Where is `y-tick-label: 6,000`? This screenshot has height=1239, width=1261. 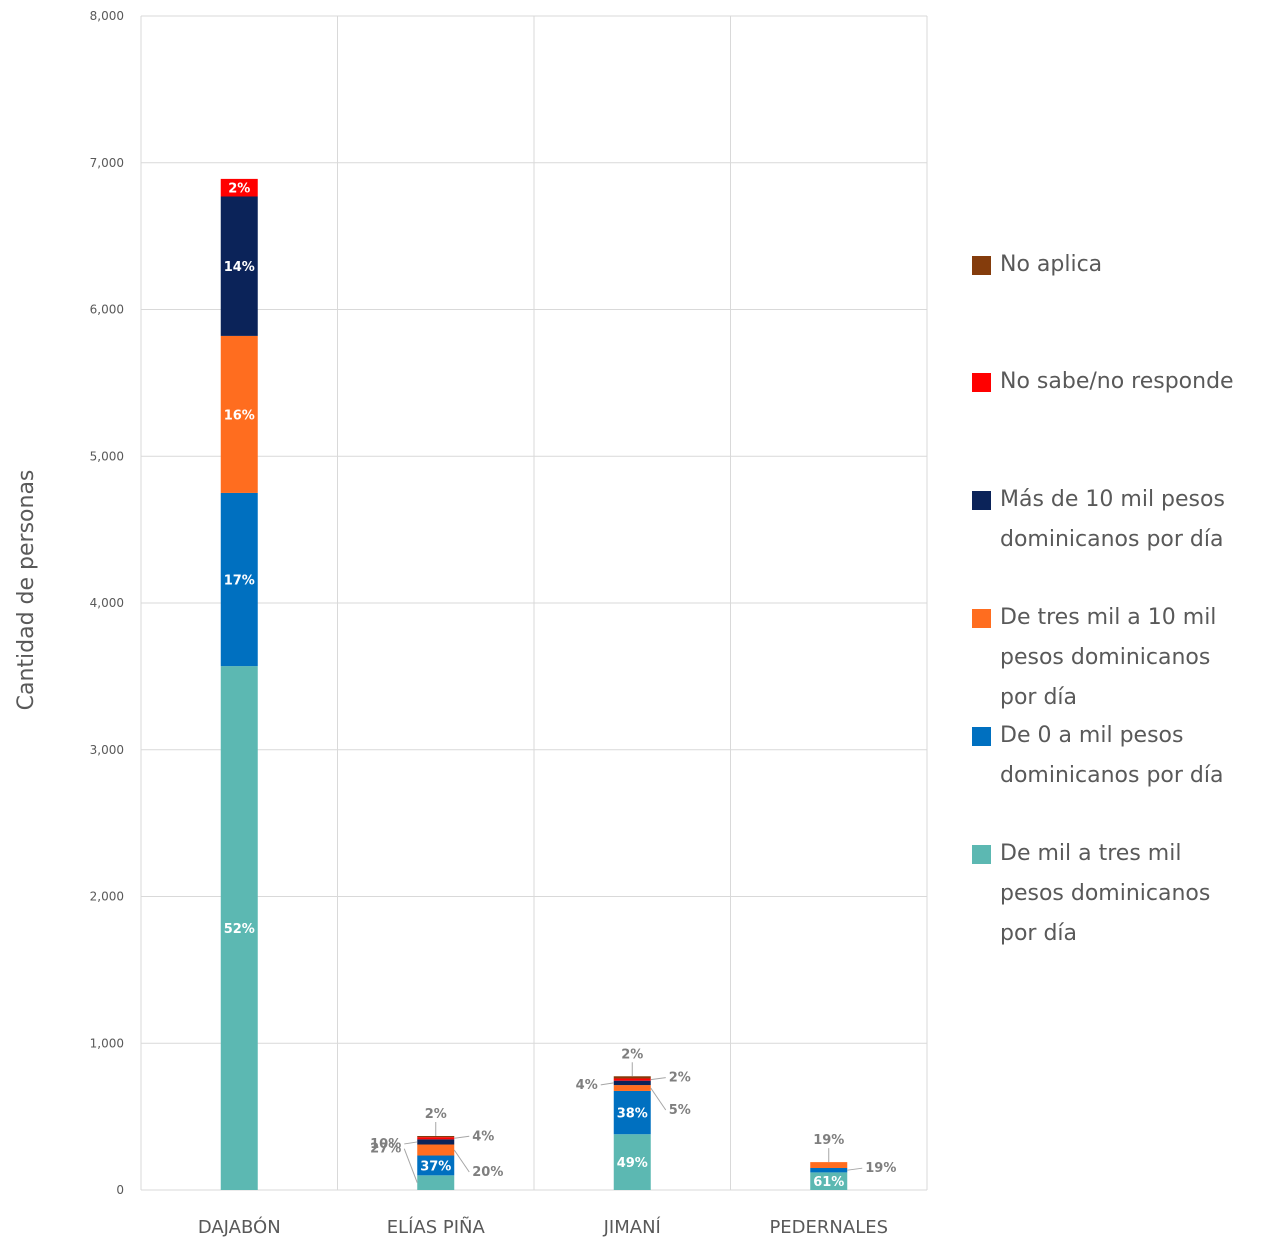
y-tick-label: 6,000 is located at coordinates (107, 310).